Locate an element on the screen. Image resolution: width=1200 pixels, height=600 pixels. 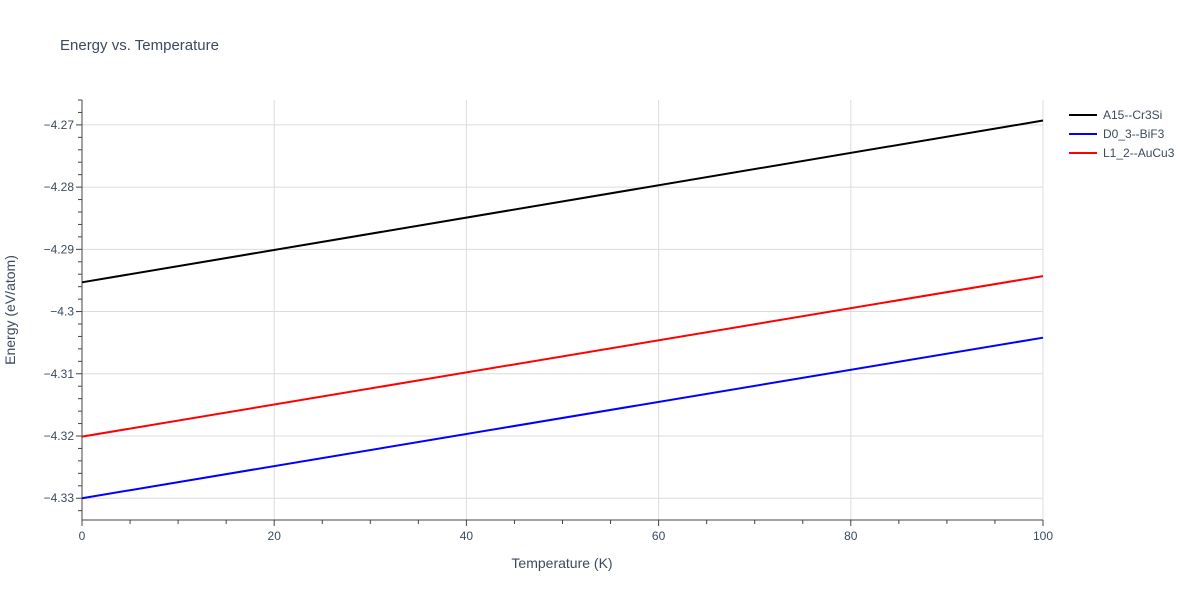
x-tick-label: 20 is located at coordinates (275, 536).